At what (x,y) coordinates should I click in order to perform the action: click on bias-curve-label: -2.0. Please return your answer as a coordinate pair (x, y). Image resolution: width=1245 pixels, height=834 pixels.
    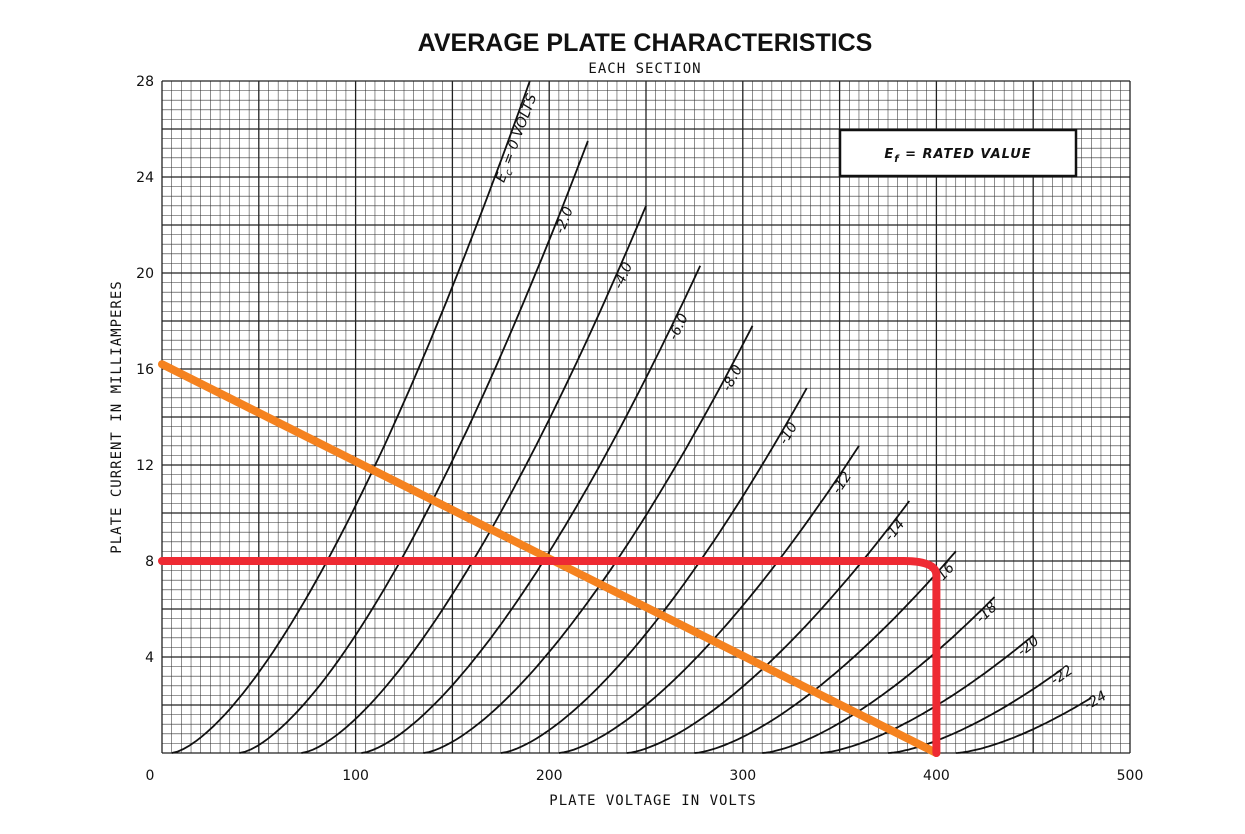
    Looking at the image, I should click on (564, 220).